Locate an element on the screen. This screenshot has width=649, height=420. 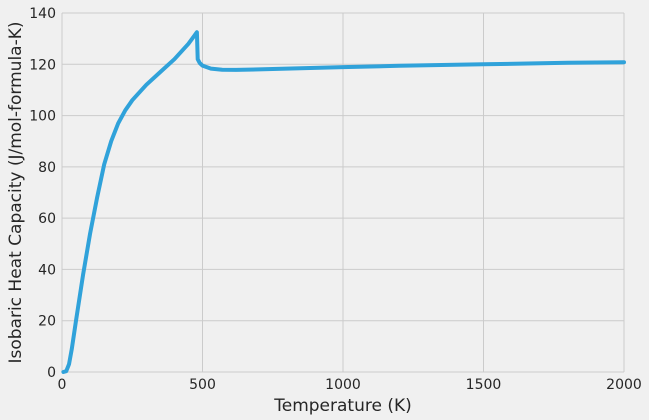
x-axis-label: Temperature (K) is located at coordinates (342, 406).